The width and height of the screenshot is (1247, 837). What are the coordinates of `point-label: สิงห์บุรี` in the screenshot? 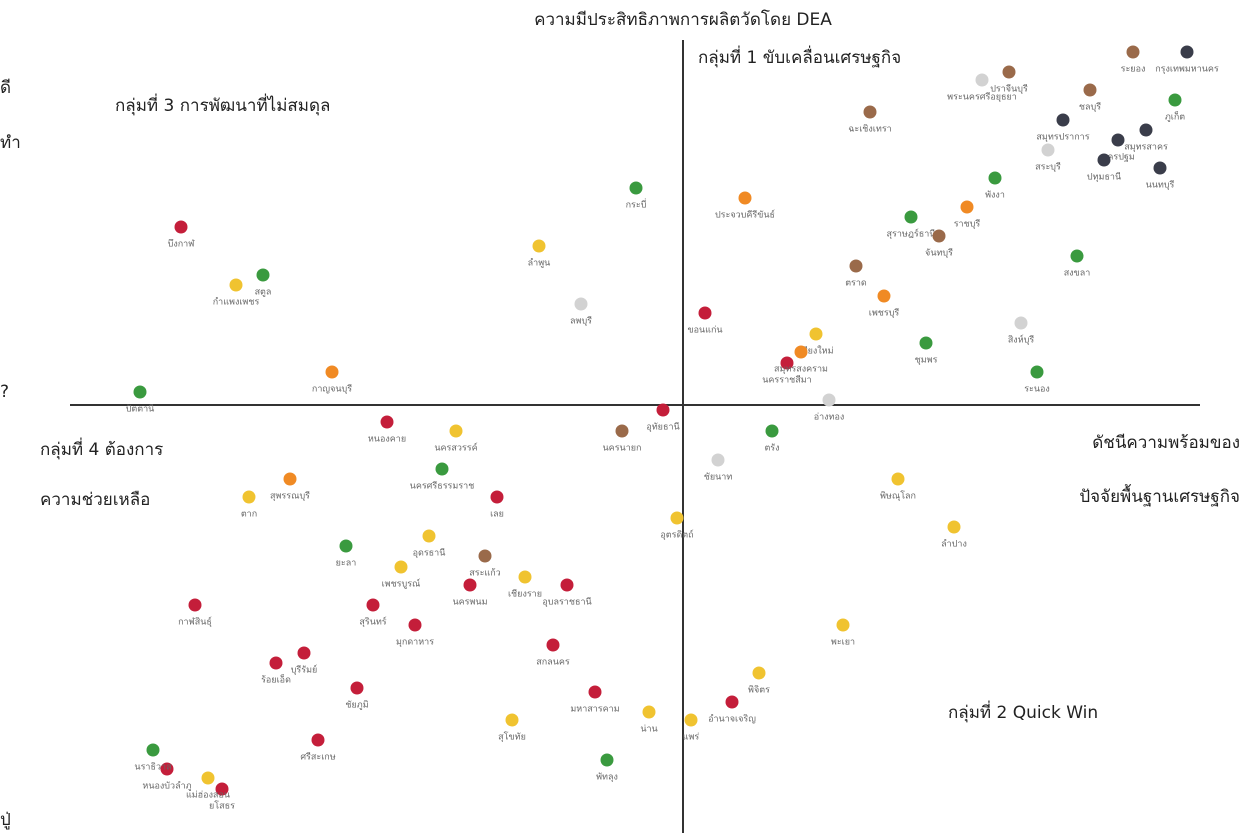 It's located at (1021, 340).